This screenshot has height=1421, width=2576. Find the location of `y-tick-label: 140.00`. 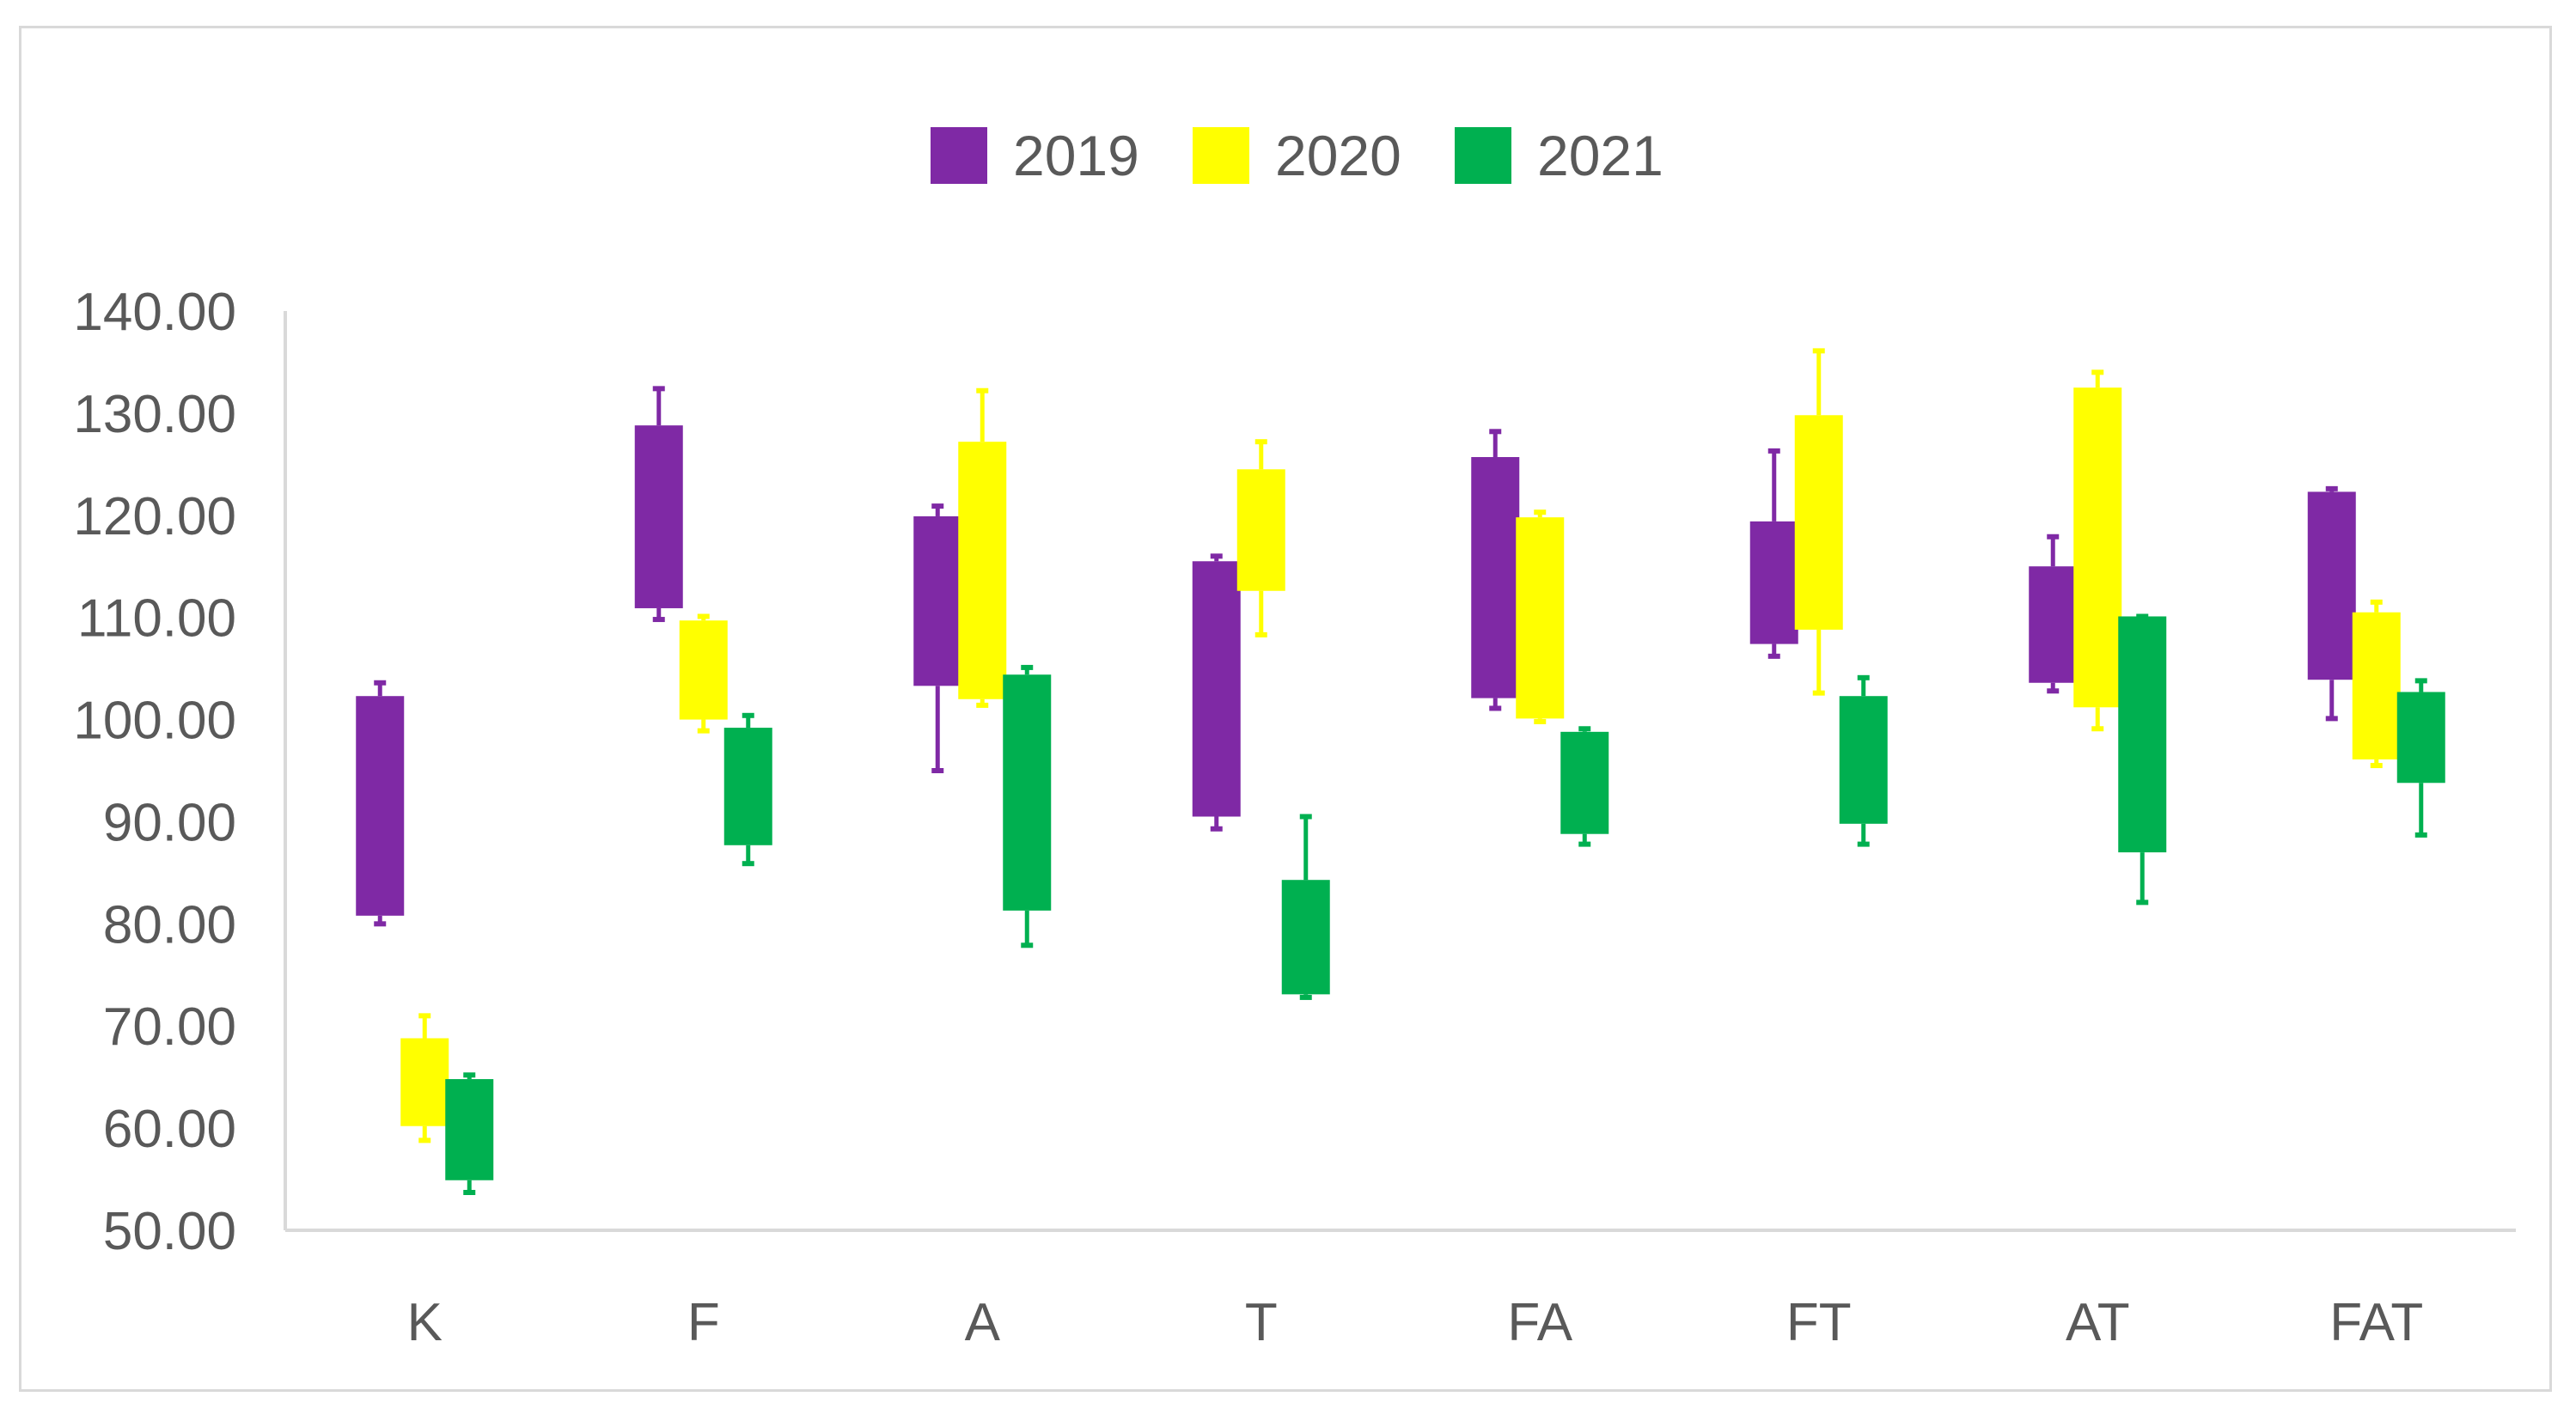

y-tick-label: 140.00 is located at coordinates (154, 312).